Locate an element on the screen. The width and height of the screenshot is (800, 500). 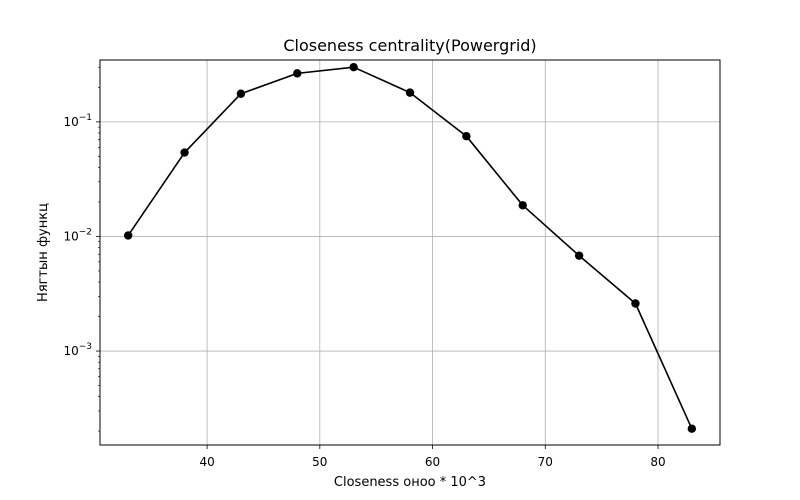
x-tick-label: 50 is located at coordinates (319, 462).